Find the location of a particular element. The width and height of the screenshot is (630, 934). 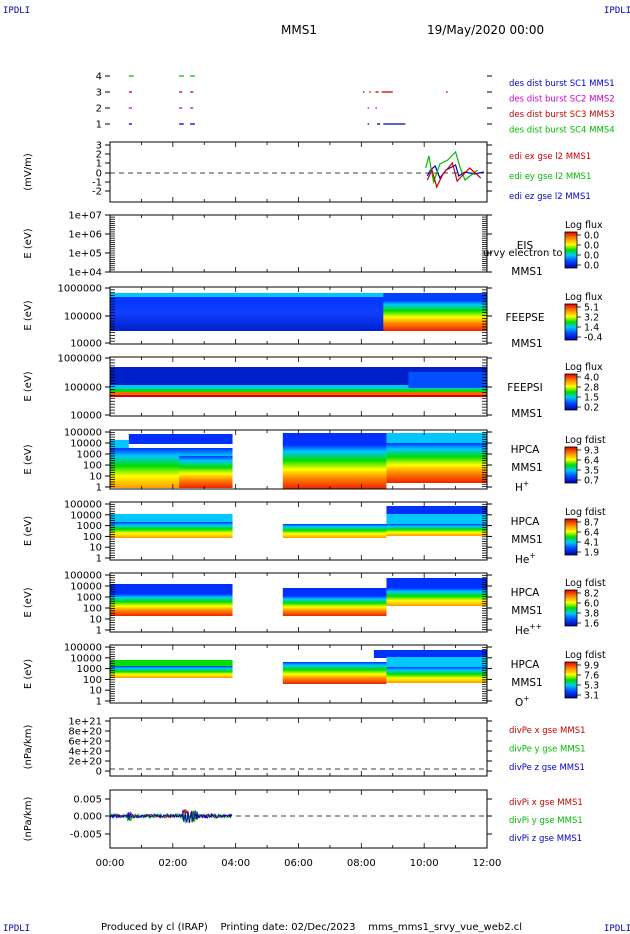

colorbar-tick-label: 4.0 is located at coordinates (591, 378).